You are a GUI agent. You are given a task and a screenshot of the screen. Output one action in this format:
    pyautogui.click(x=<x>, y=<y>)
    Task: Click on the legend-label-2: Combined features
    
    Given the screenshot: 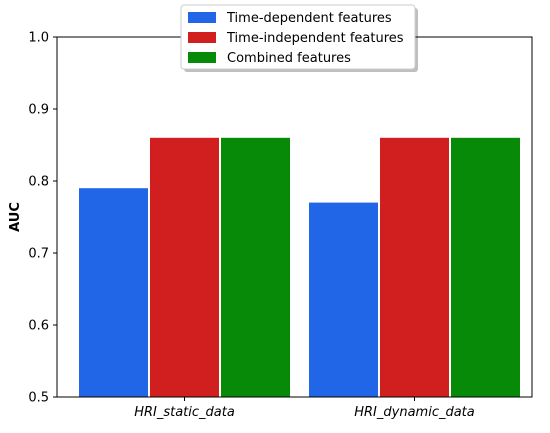 What is the action you would take?
    pyautogui.click(x=289, y=58)
    